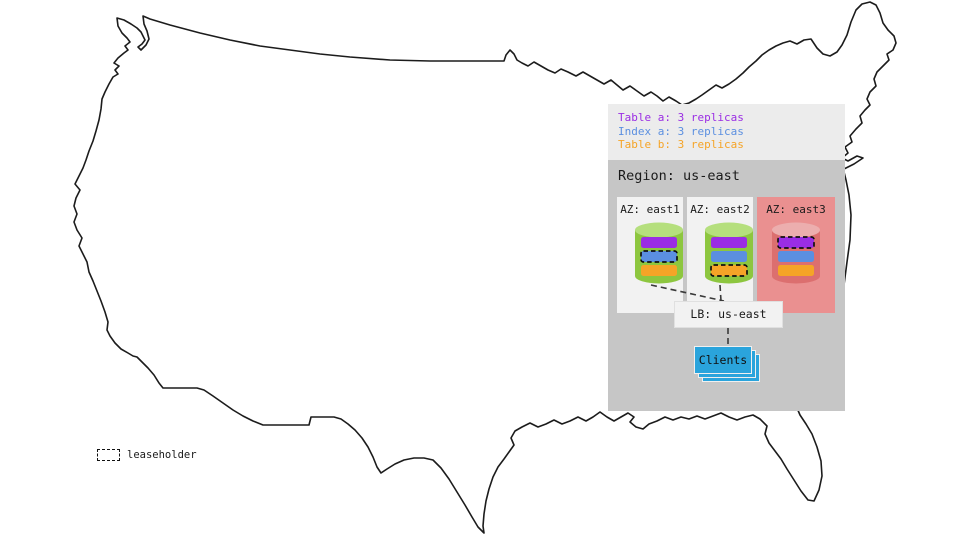 The height and width of the screenshot is (540, 960). Describe the element at coordinates (108, 455) in the screenshot. I see `leaseholder-swatch-icon` at that location.